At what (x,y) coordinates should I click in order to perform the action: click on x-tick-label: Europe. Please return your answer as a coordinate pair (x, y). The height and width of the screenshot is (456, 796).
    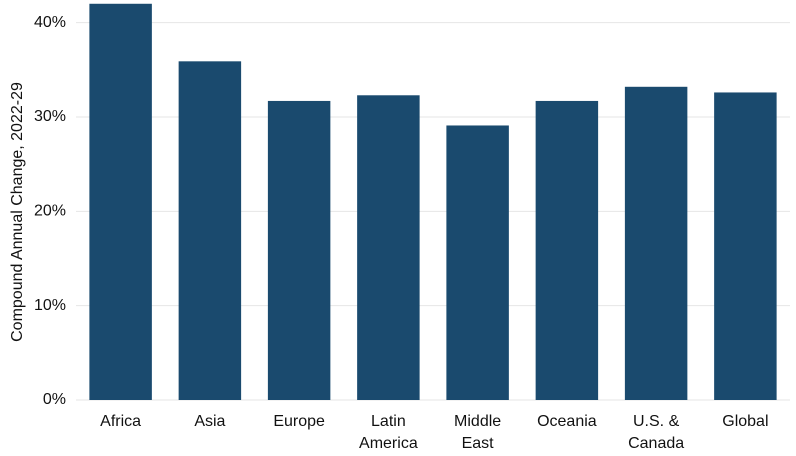
    Looking at the image, I should click on (299, 421).